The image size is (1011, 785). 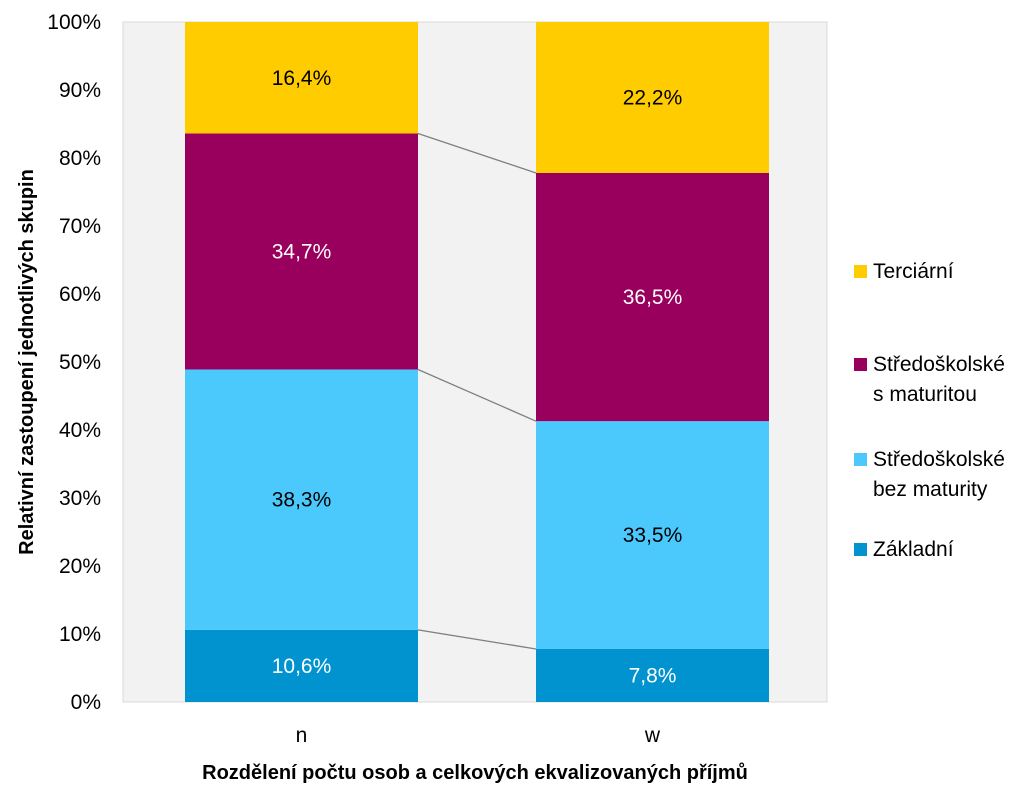 What do you see at coordinates (302, 735) in the screenshot?
I see `x-tick-label: n` at bounding box center [302, 735].